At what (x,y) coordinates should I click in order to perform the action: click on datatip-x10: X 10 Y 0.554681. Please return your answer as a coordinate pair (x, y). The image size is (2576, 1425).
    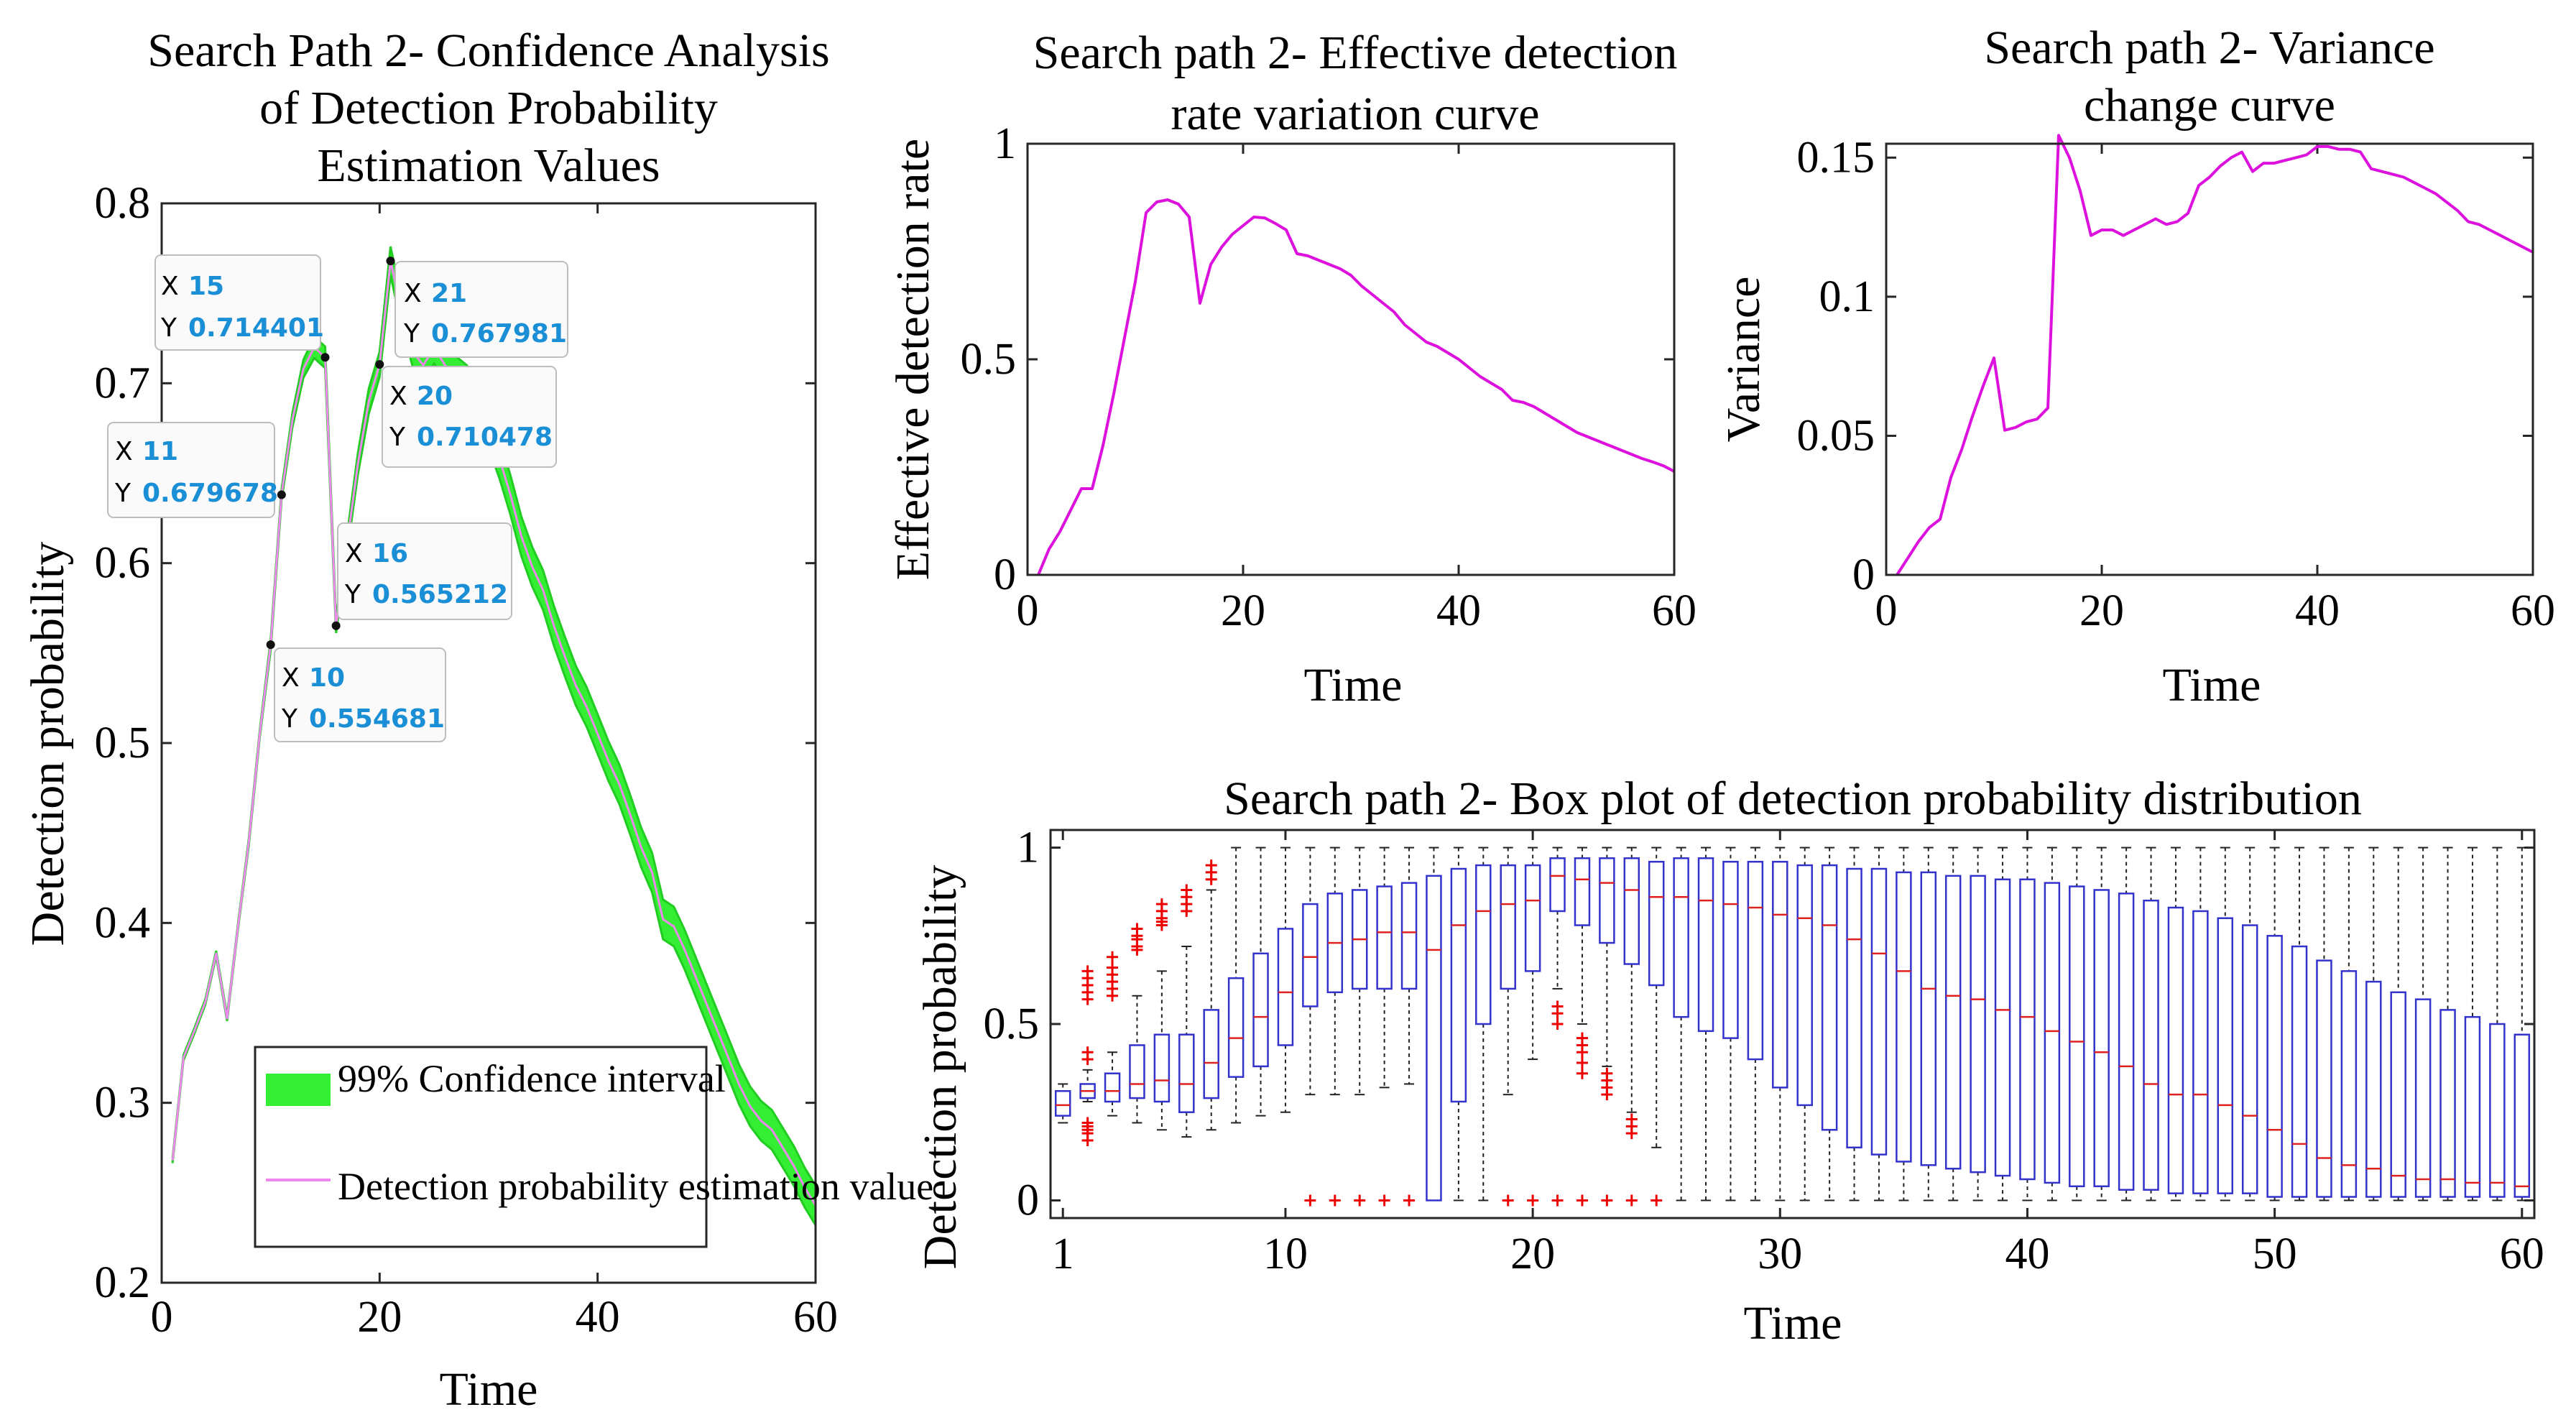
    Looking at the image, I should click on (360, 694).